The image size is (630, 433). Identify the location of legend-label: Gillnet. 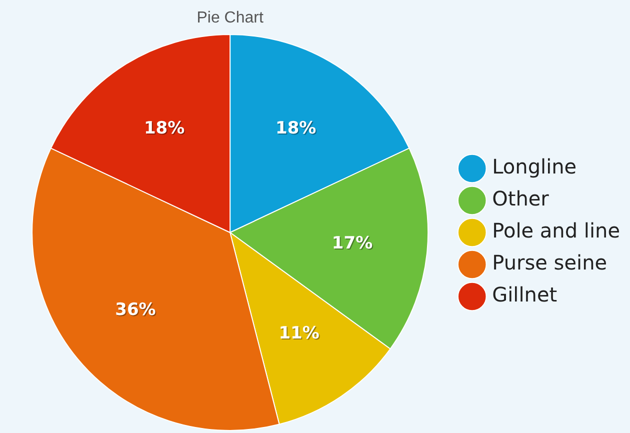
(525, 294).